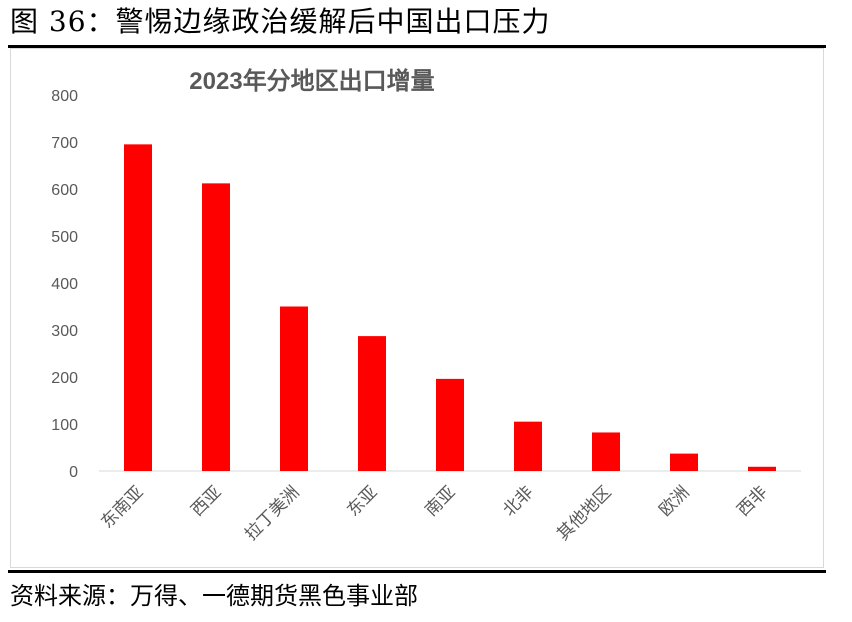  What do you see at coordinates (280, 21) in the screenshot?
I see `figure-title: 图 36：警惕边缘政治缓解后中国出口压力` at bounding box center [280, 21].